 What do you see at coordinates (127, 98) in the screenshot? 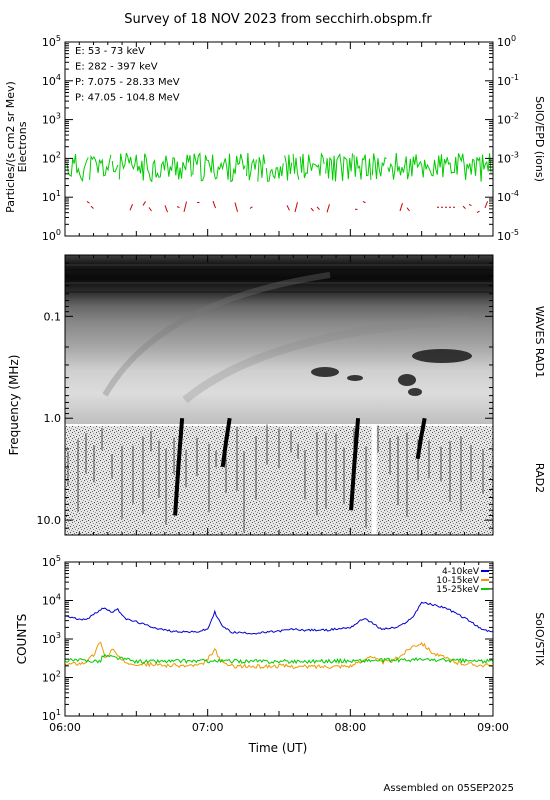
I see `legend-entry: P: 47.05 - 104.8 MeV` at bounding box center [127, 98].